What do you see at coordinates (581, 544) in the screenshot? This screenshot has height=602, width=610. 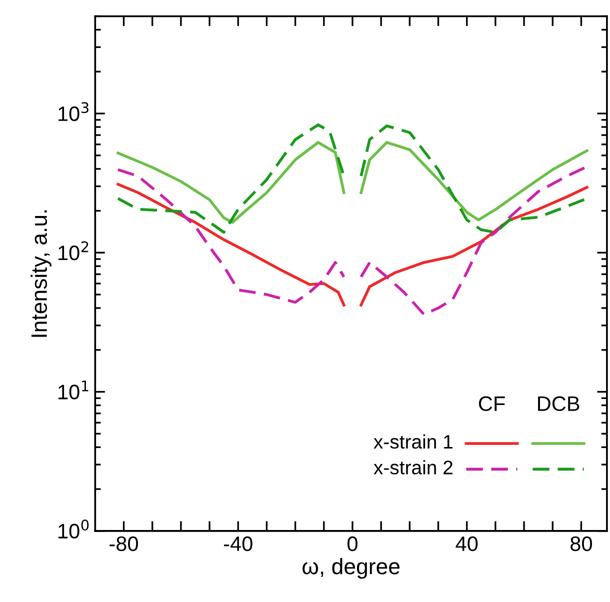 I see `x-tick-label: 80` at bounding box center [581, 544].